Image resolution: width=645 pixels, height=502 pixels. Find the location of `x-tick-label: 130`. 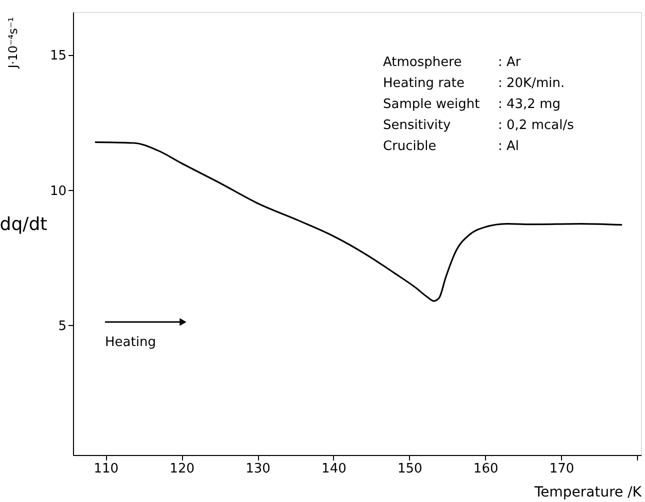

x-tick-label: 130 is located at coordinates (258, 469).